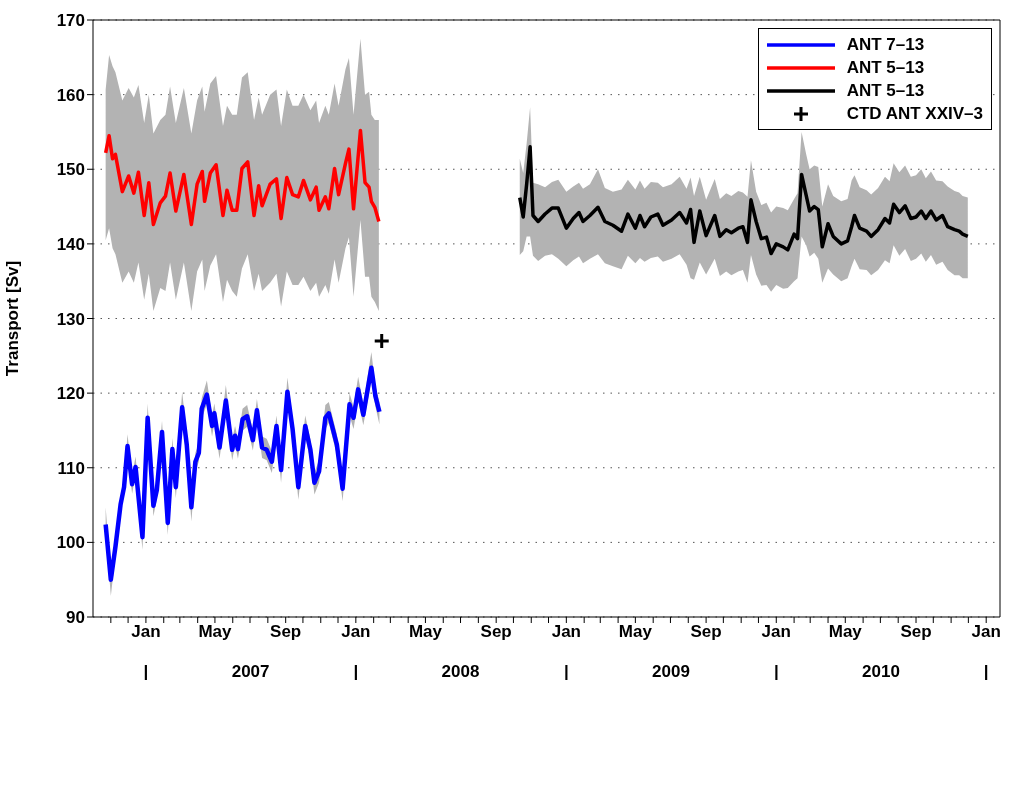 The height and width of the screenshot is (801, 1010). Describe the element at coordinates (70, 170) in the screenshot. I see `y-tick-label: 150` at that location.